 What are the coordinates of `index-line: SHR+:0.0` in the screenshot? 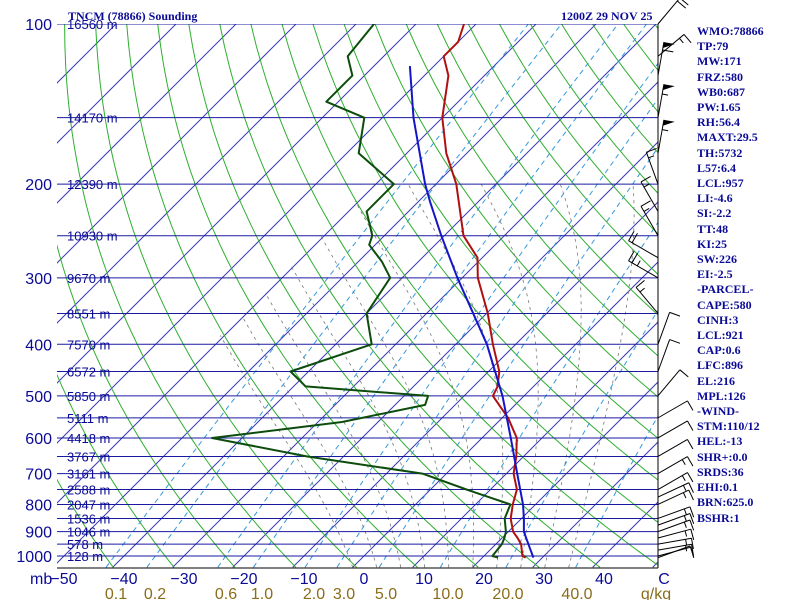 It's located at (722, 456).